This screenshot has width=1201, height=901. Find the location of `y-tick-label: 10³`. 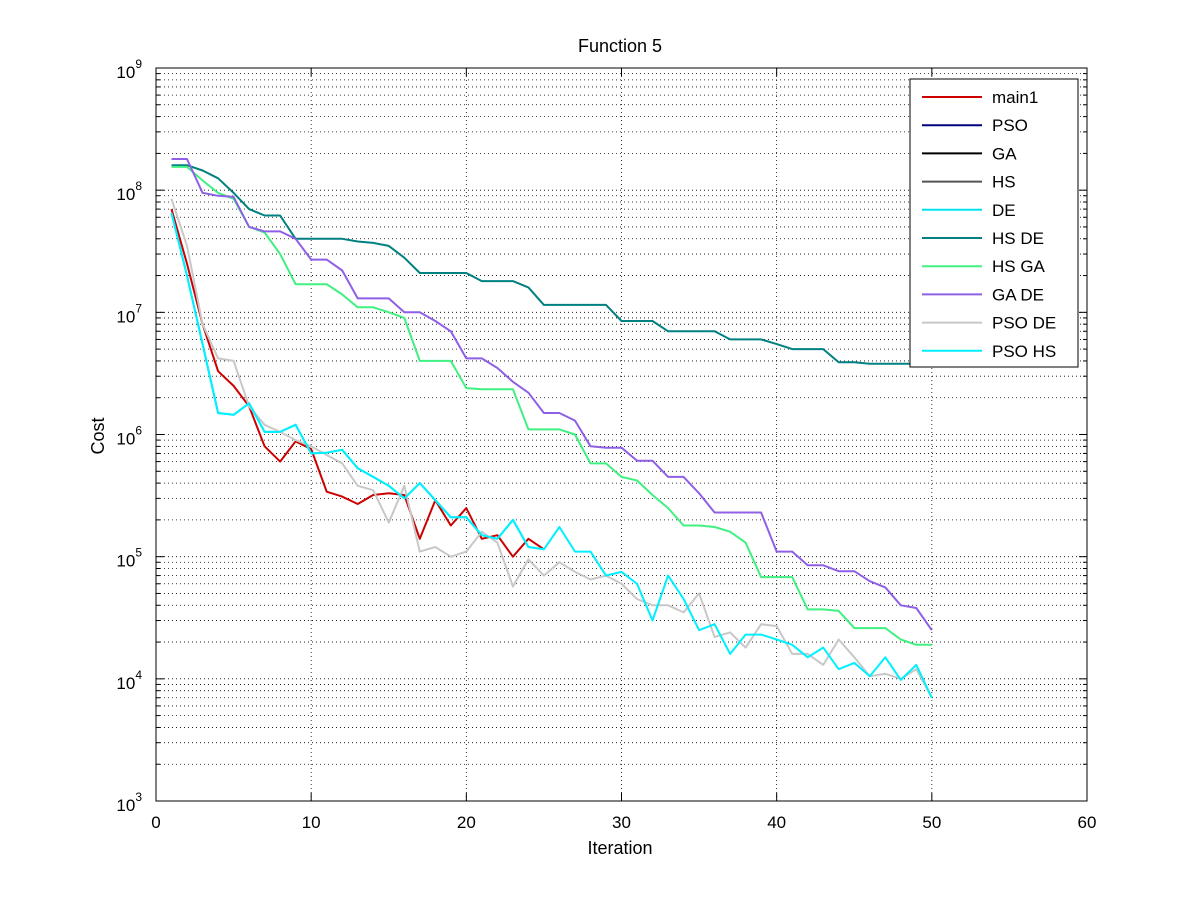

y-tick-label: 10³ is located at coordinates (129, 802).